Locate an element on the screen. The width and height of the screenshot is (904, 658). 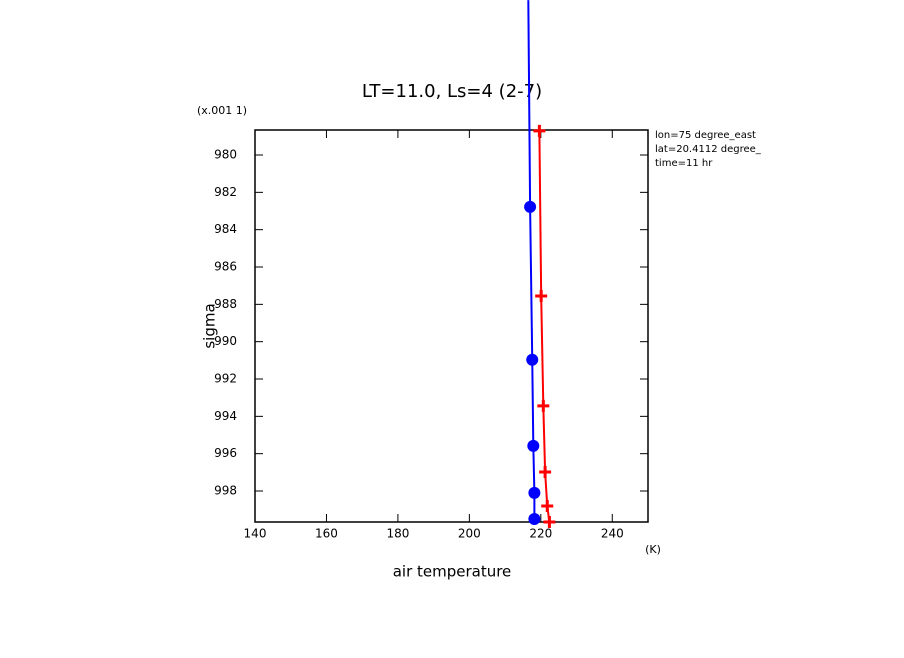
y-axis-label: sigma is located at coordinates (210, 325).